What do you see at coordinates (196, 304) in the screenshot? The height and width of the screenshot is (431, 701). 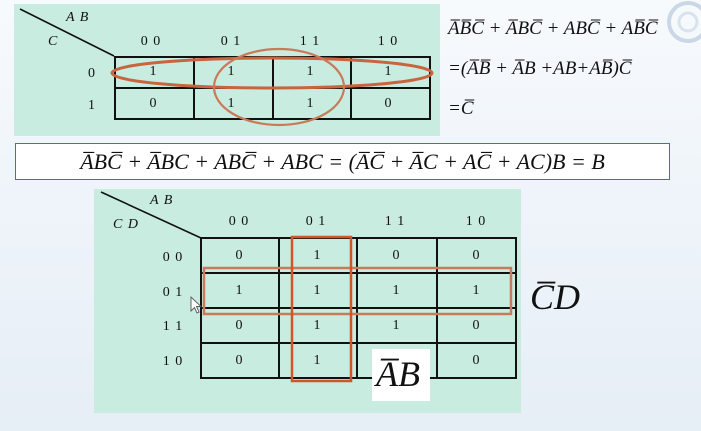 I see `mouse-pointer-icon` at bounding box center [196, 304].